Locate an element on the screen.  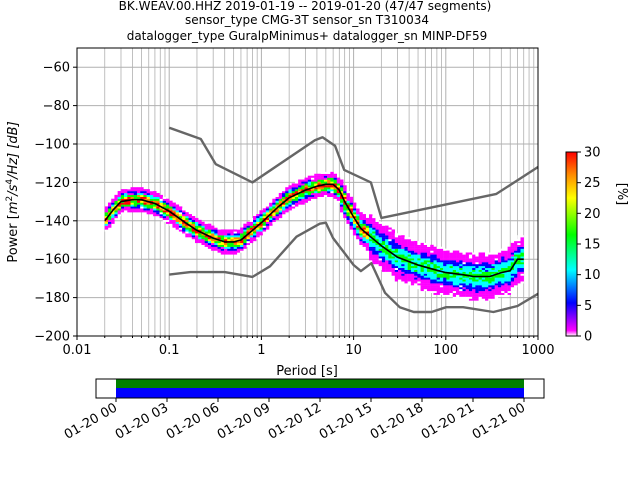
y-tick-label: −140 is located at coordinates (52, 221).